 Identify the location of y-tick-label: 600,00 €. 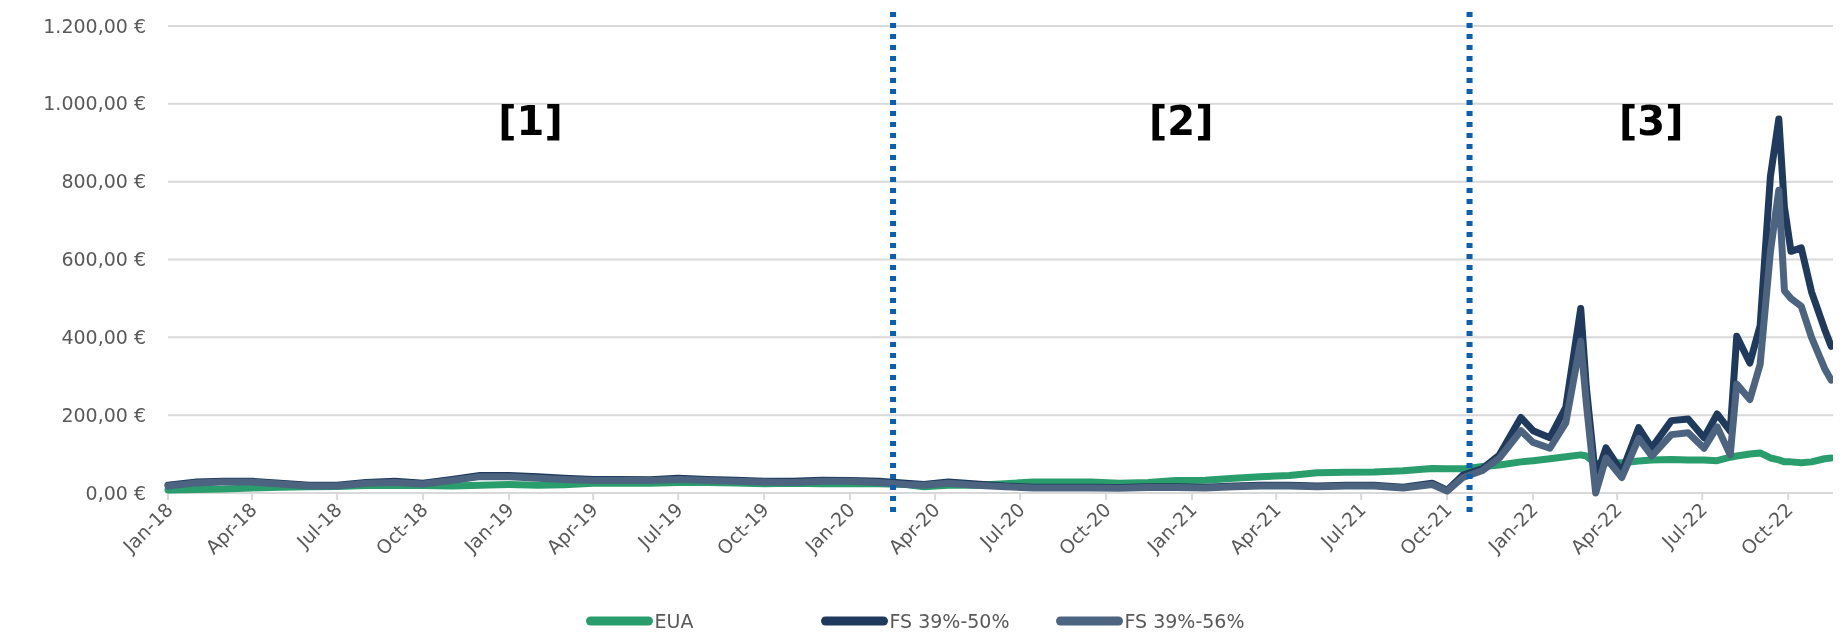
(103, 259).